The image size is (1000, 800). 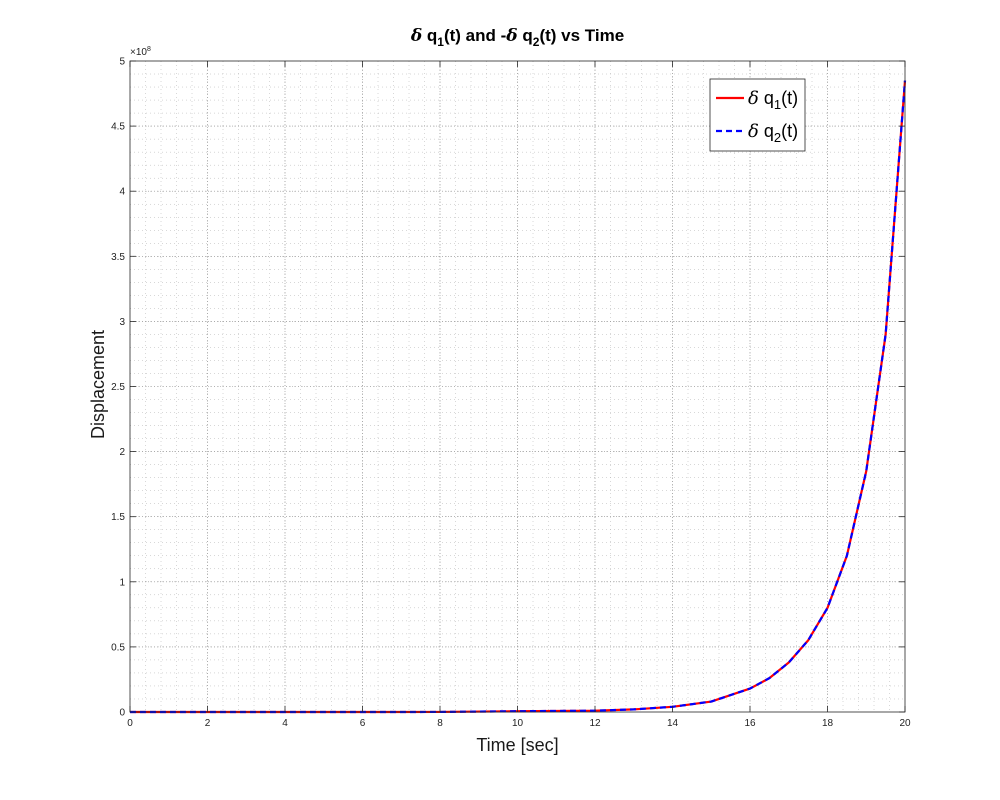 I want to click on x-tick-label: 12, so click(x=595, y=723).